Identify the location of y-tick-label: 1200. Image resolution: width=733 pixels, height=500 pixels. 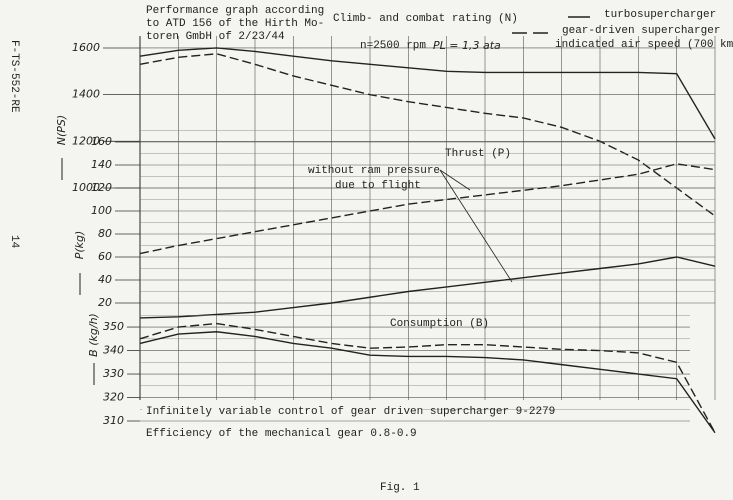
(86, 140).